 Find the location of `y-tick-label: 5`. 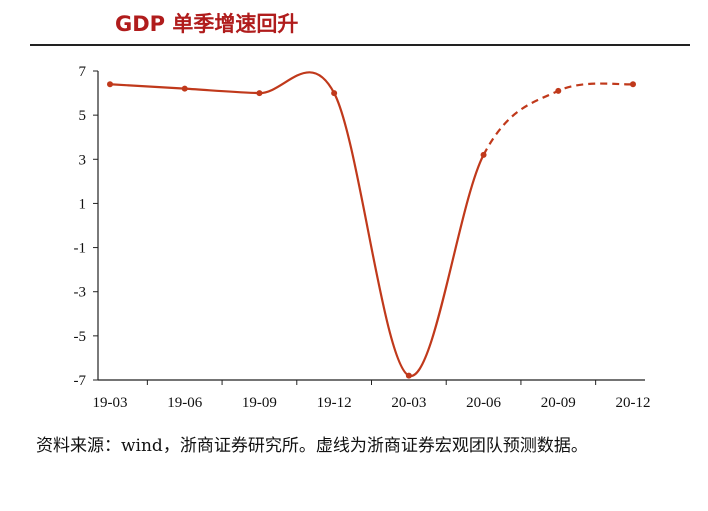

y-tick-label: 5 is located at coordinates (83, 116).